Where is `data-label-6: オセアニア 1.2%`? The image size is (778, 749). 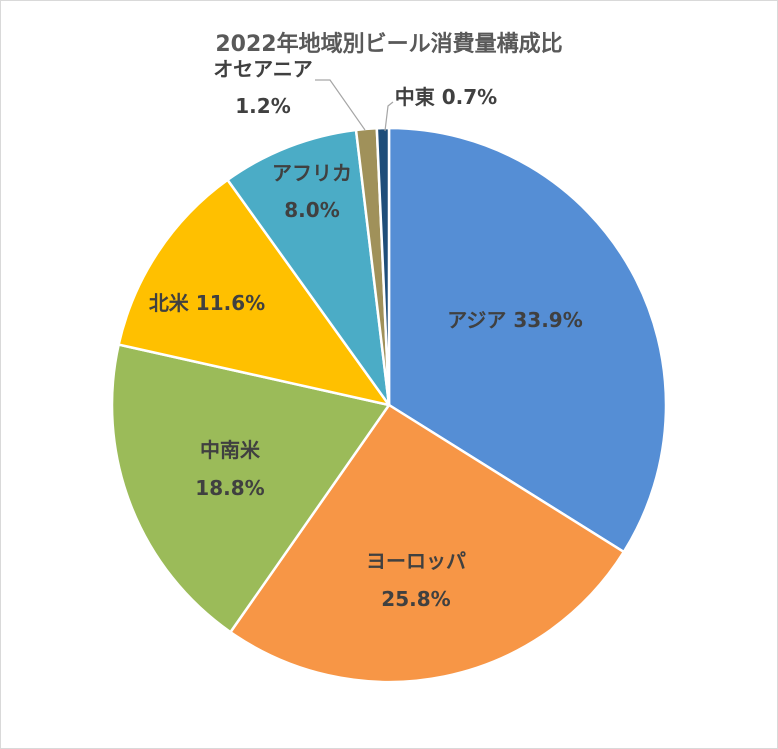
data-label-6: オセアニア 1.2% is located at coordinates (263, 87).